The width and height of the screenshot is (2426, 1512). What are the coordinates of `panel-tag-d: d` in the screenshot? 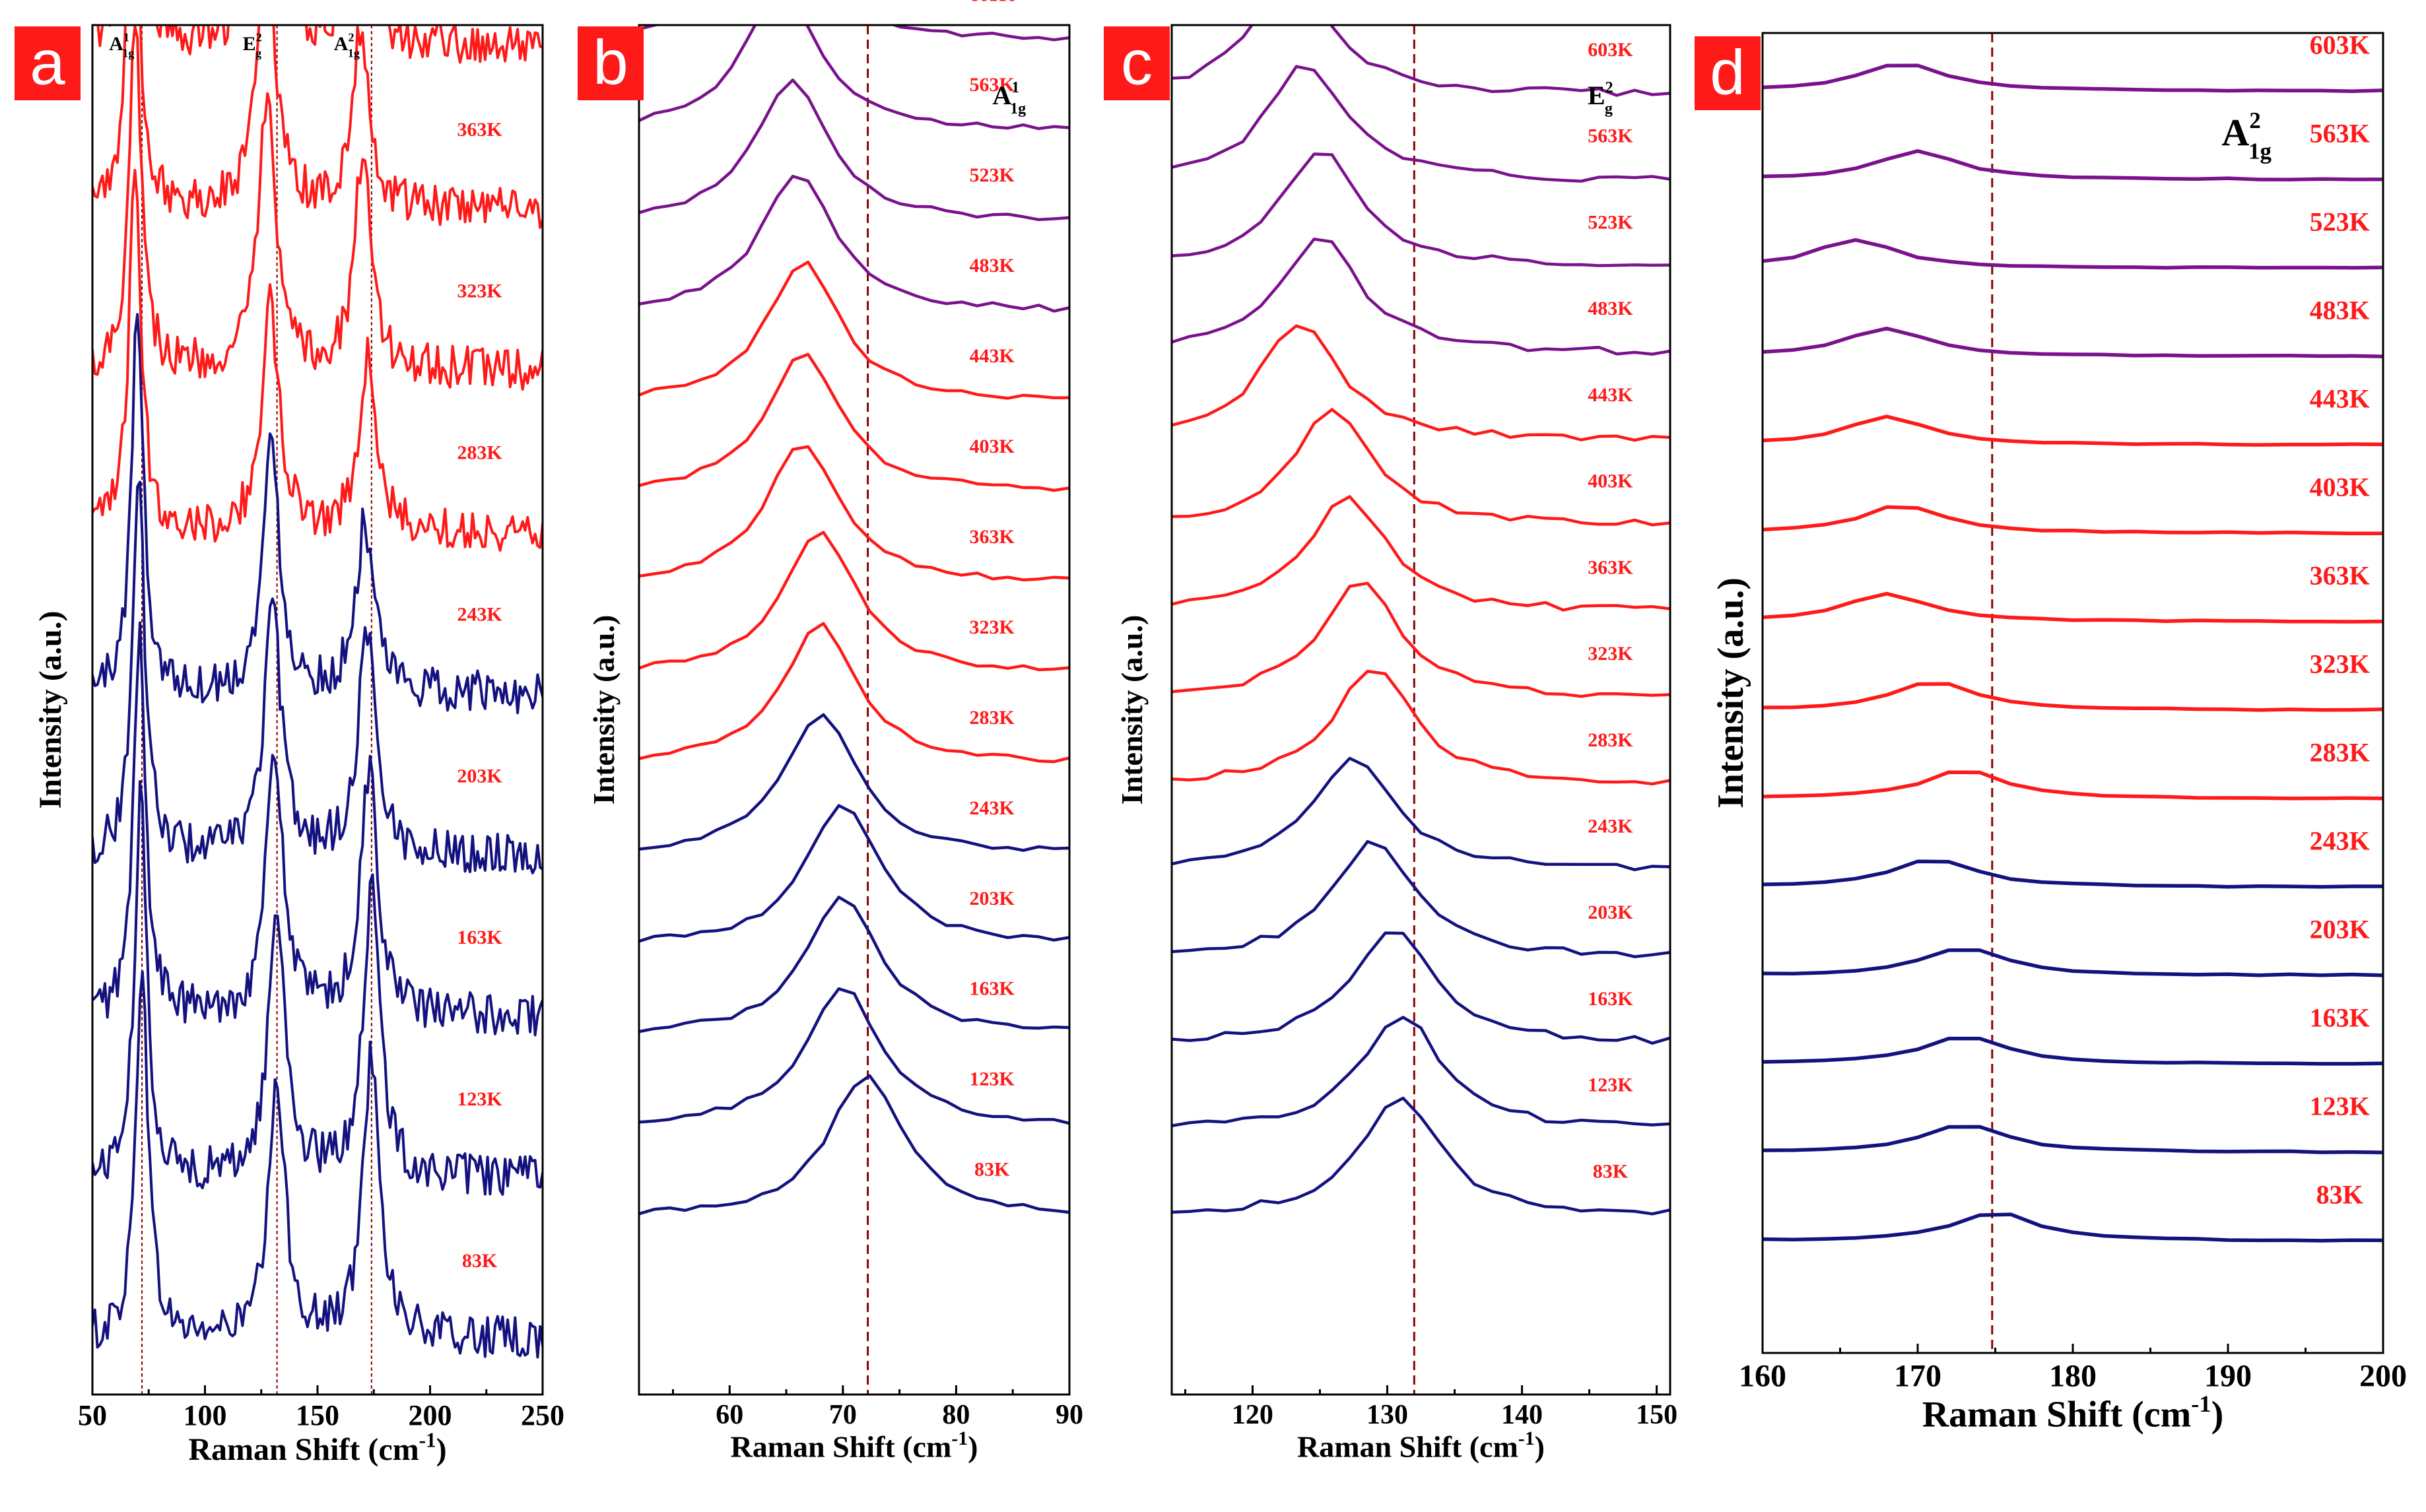 It's located at (1727, 72).